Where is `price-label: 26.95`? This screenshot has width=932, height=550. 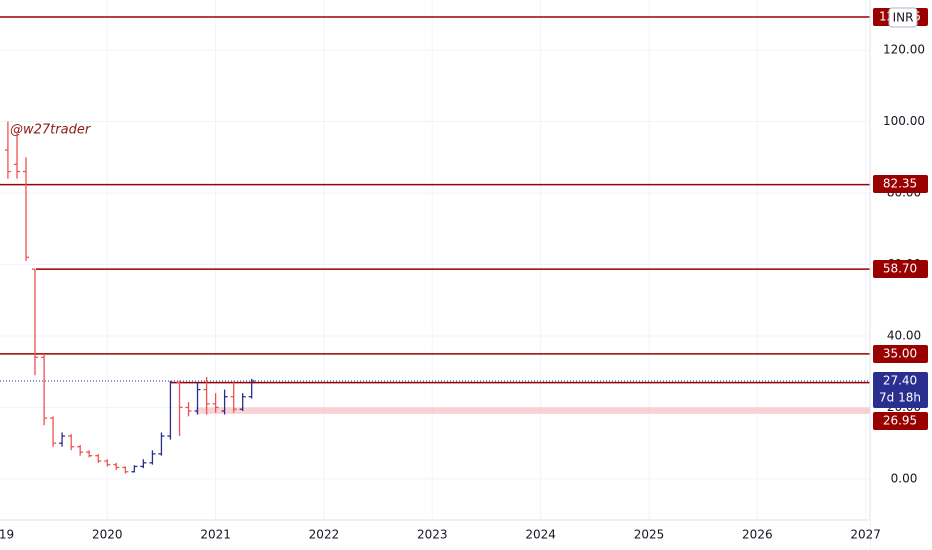
price-label: 26.95 is located at coordinates (900, 421).